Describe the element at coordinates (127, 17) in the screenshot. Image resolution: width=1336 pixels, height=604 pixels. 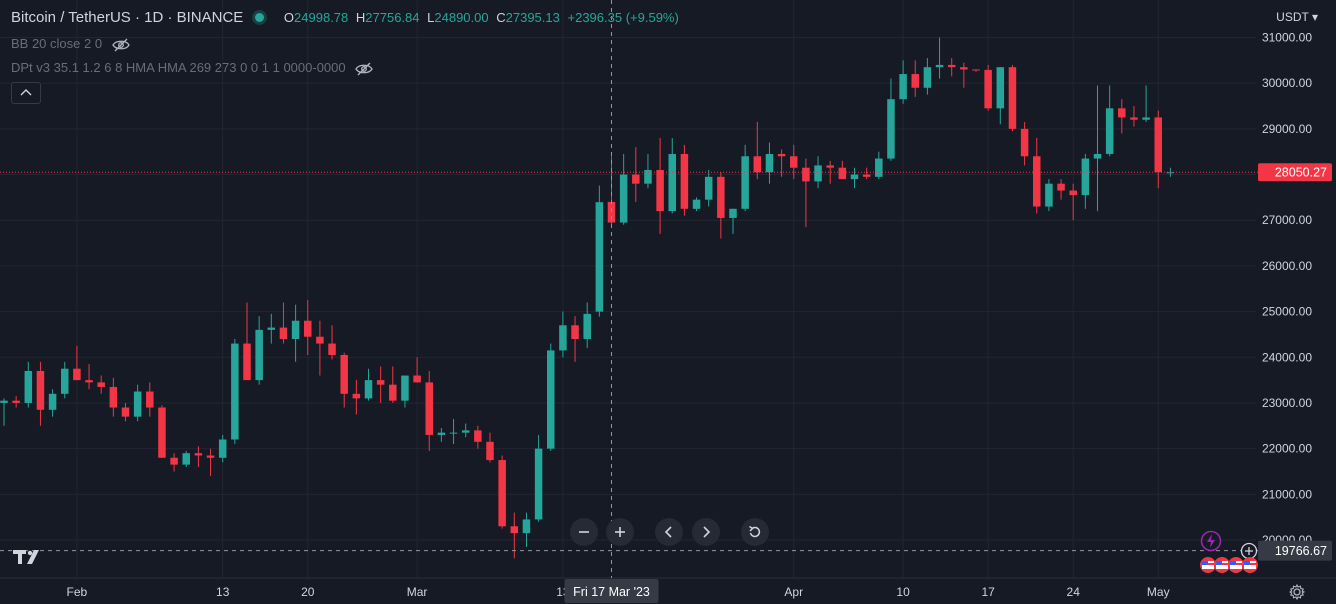
I see `symbol-title: Bitcoin / TetherUS · 1D · BINANCE` at that location.